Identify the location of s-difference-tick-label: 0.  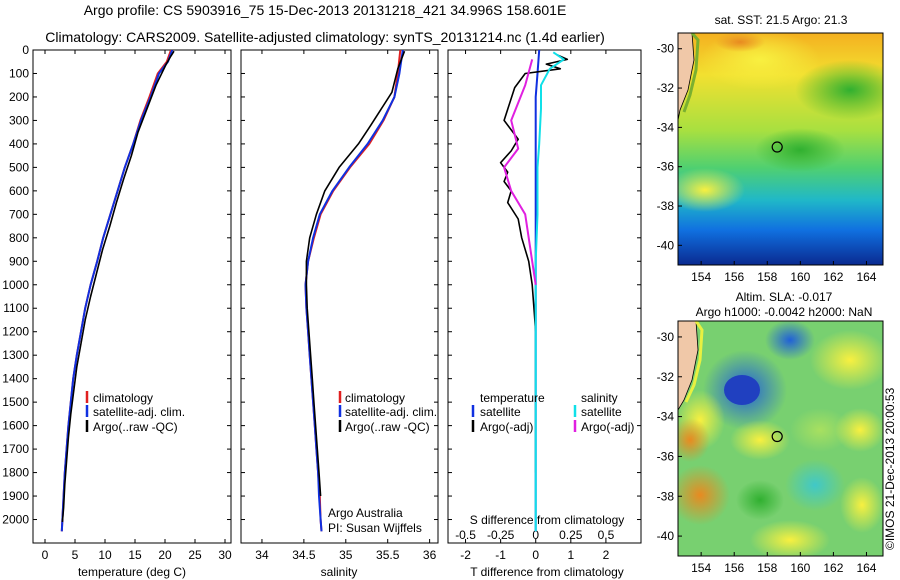
(535, 535).